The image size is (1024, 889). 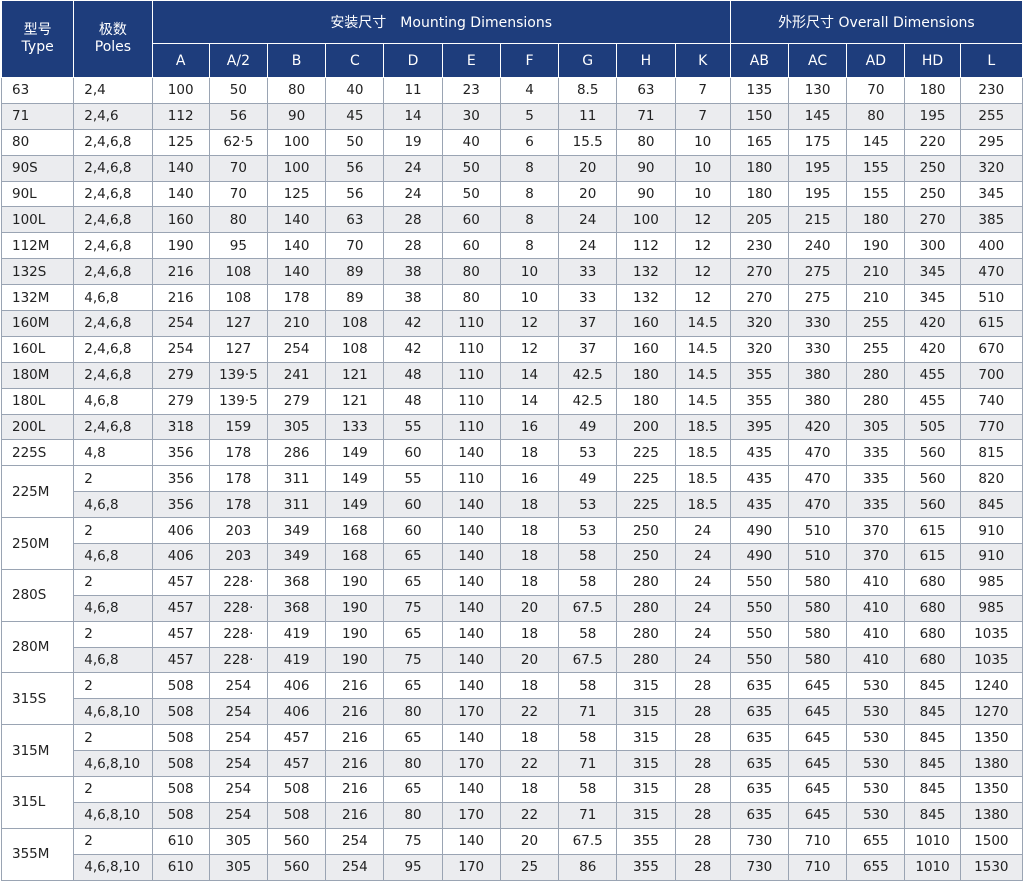 What do you see at coordinates (932, 60) in the screenshot?
I see `column-header-hd: HD` at bounding box center [932, 60].